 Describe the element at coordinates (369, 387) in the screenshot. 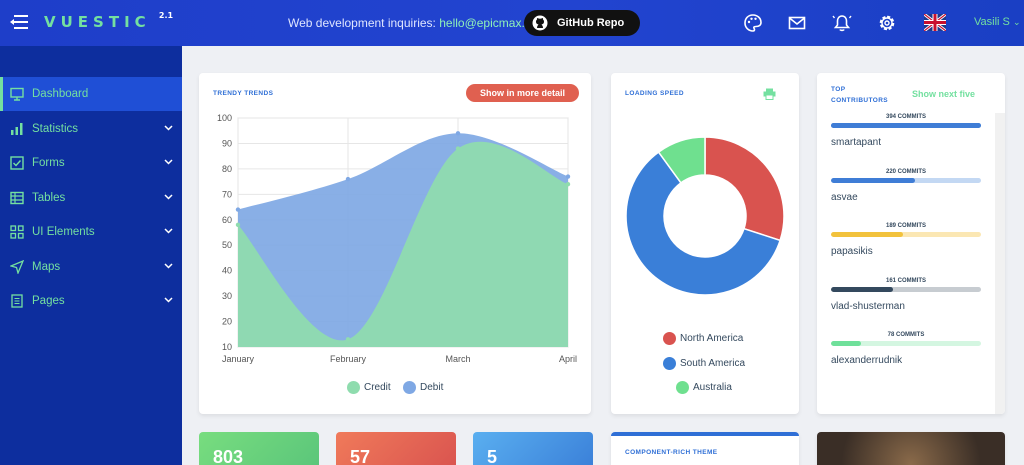

I see `legend-credit: Credit` at that location.